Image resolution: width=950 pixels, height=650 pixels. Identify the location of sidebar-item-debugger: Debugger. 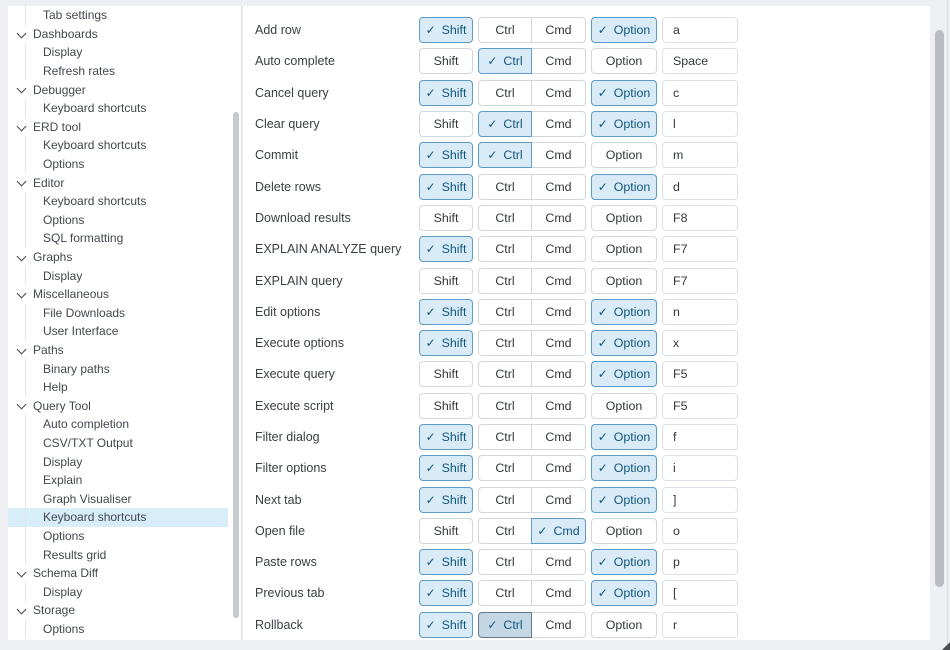
(118, 89).